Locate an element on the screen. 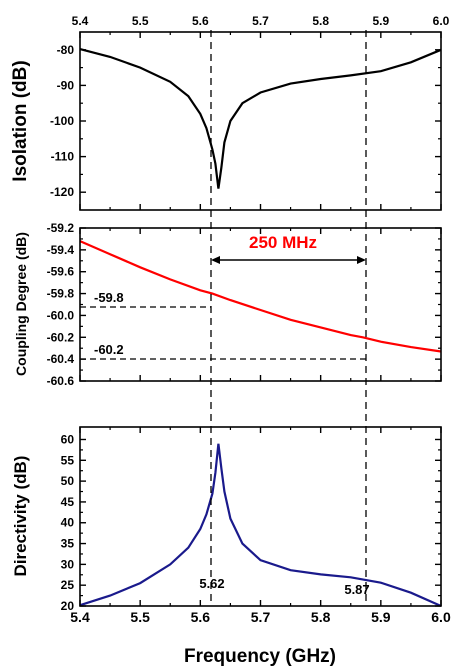  bottom-x-tick-labels: 5.4 5.5 5.6 5.7 5.8 5.9 6.0 is located at coordinates (260, 617).